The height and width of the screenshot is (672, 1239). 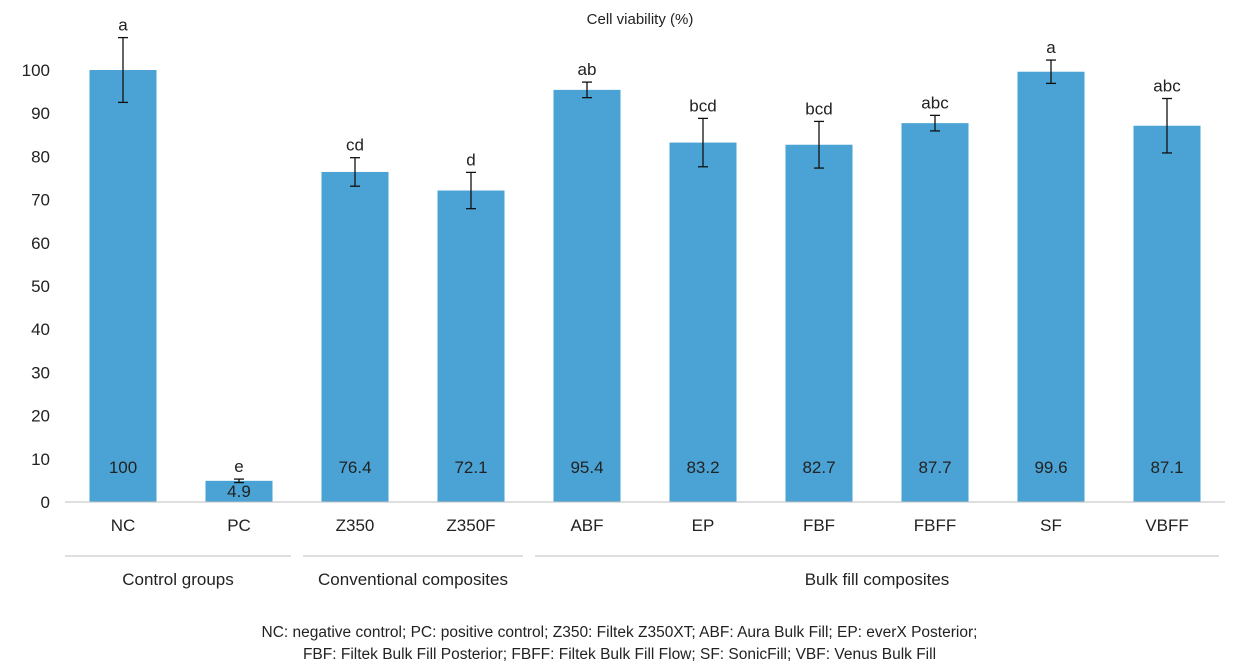 I want to click on chart-title: Cell viability (%), so click(x=640, y=19).